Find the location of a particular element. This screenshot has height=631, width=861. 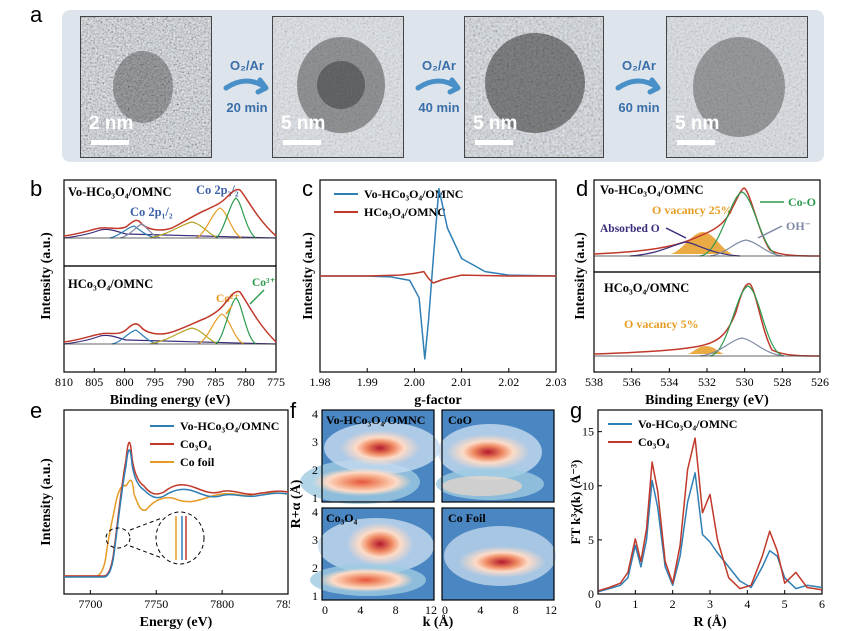

chart-g-ylabel: FT k³χ(k) (Å⁻³) is located at coordinates (576, 502).